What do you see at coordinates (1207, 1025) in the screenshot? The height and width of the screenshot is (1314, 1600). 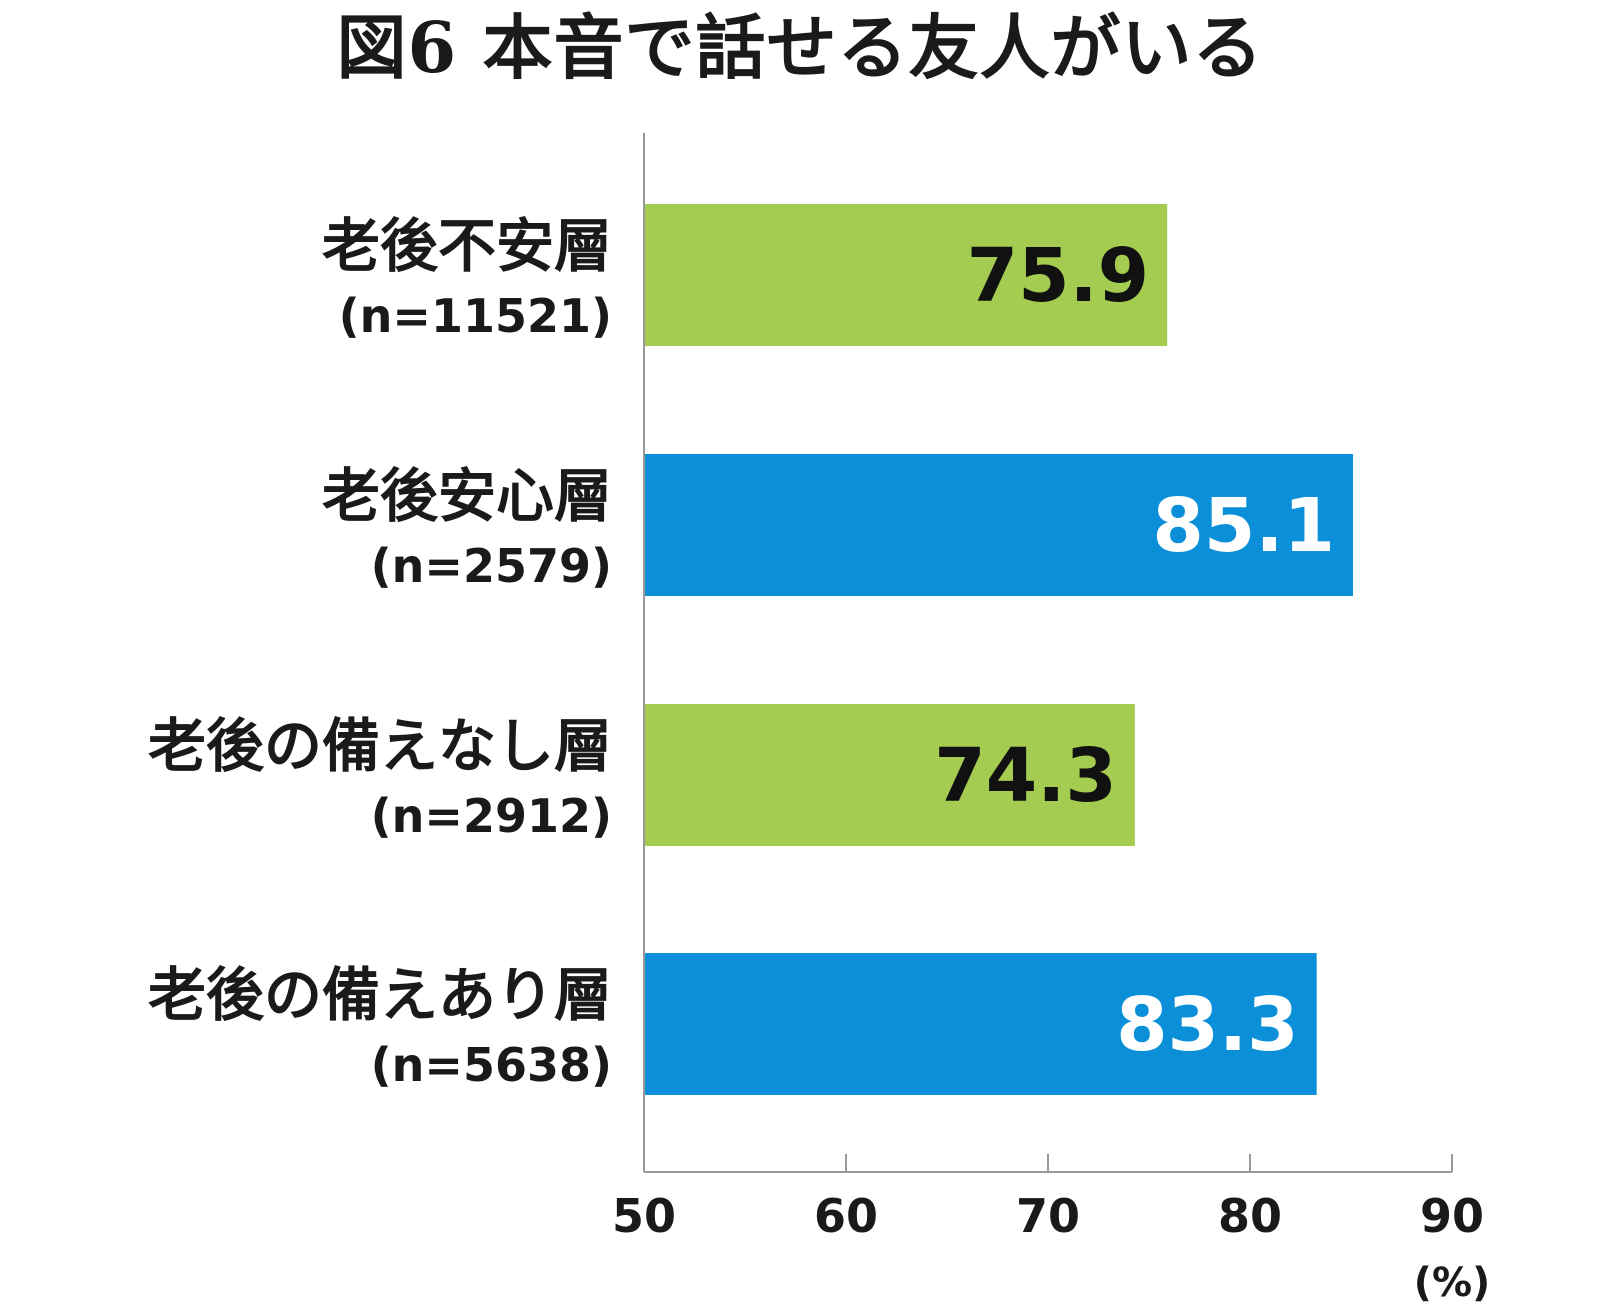 I see `value-label-4: 83.3` at bounding box center [1207, 1025].